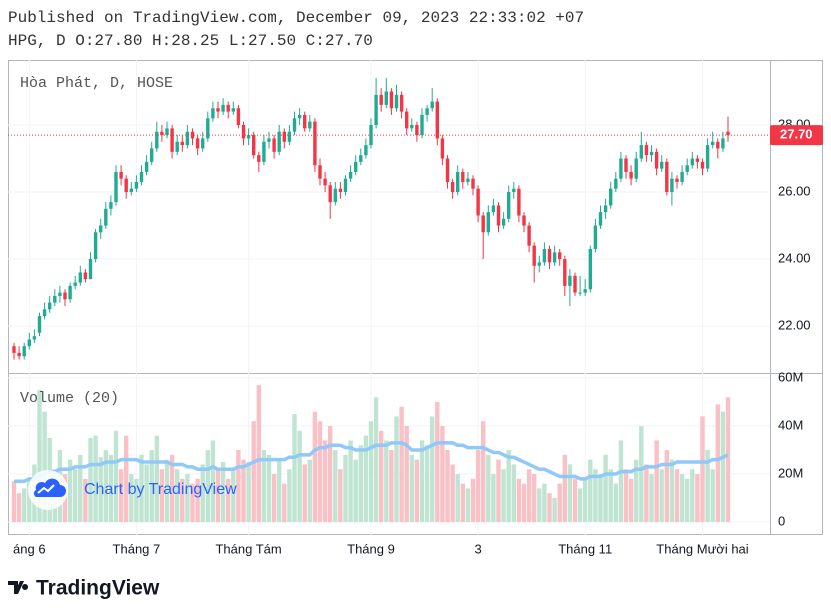 Image resolution: width=831 pixels, height=614 pixels. Describe the element at coordinates (477, 548) in the screenshot. I see `x-tick-label: 3` at that location.